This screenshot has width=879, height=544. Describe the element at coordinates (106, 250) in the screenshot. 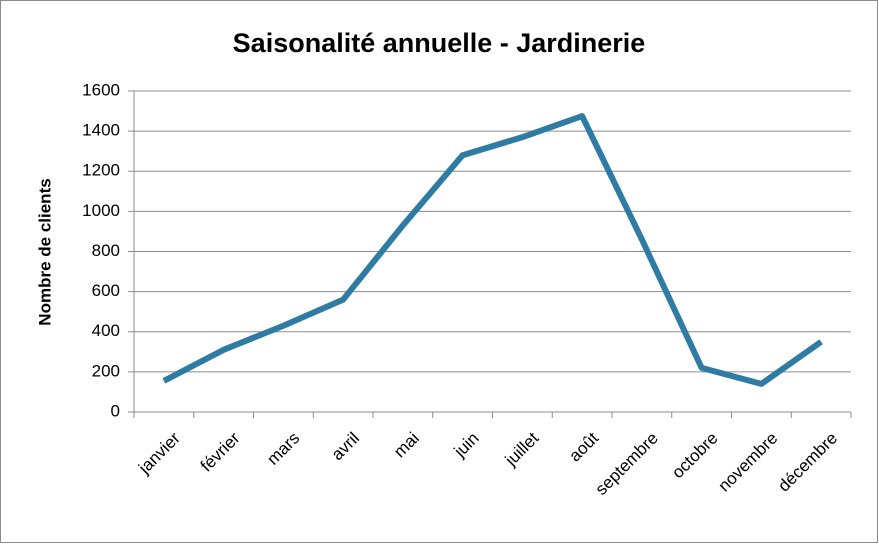

I see `y-tick-label: 800` at that location.